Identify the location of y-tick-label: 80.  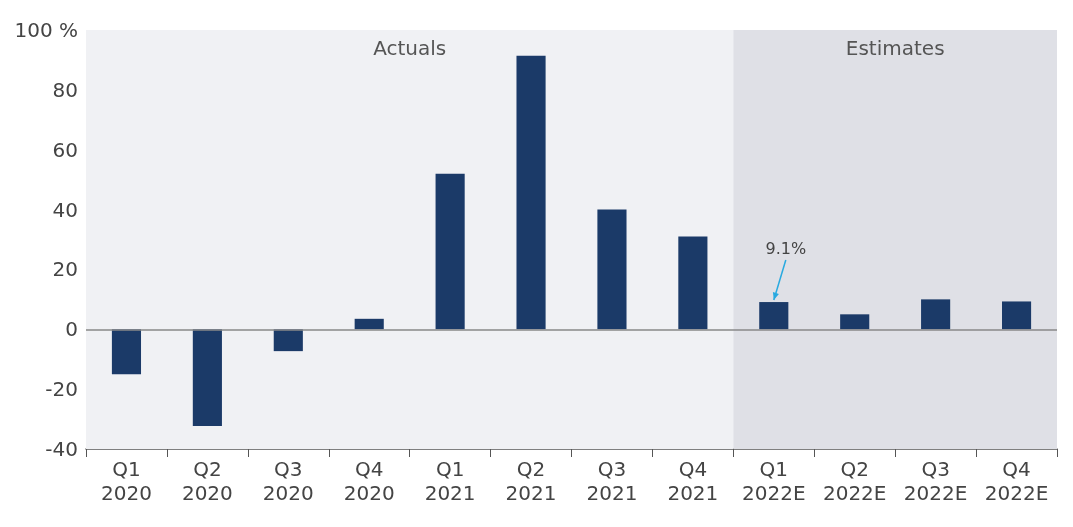
(65, 89).